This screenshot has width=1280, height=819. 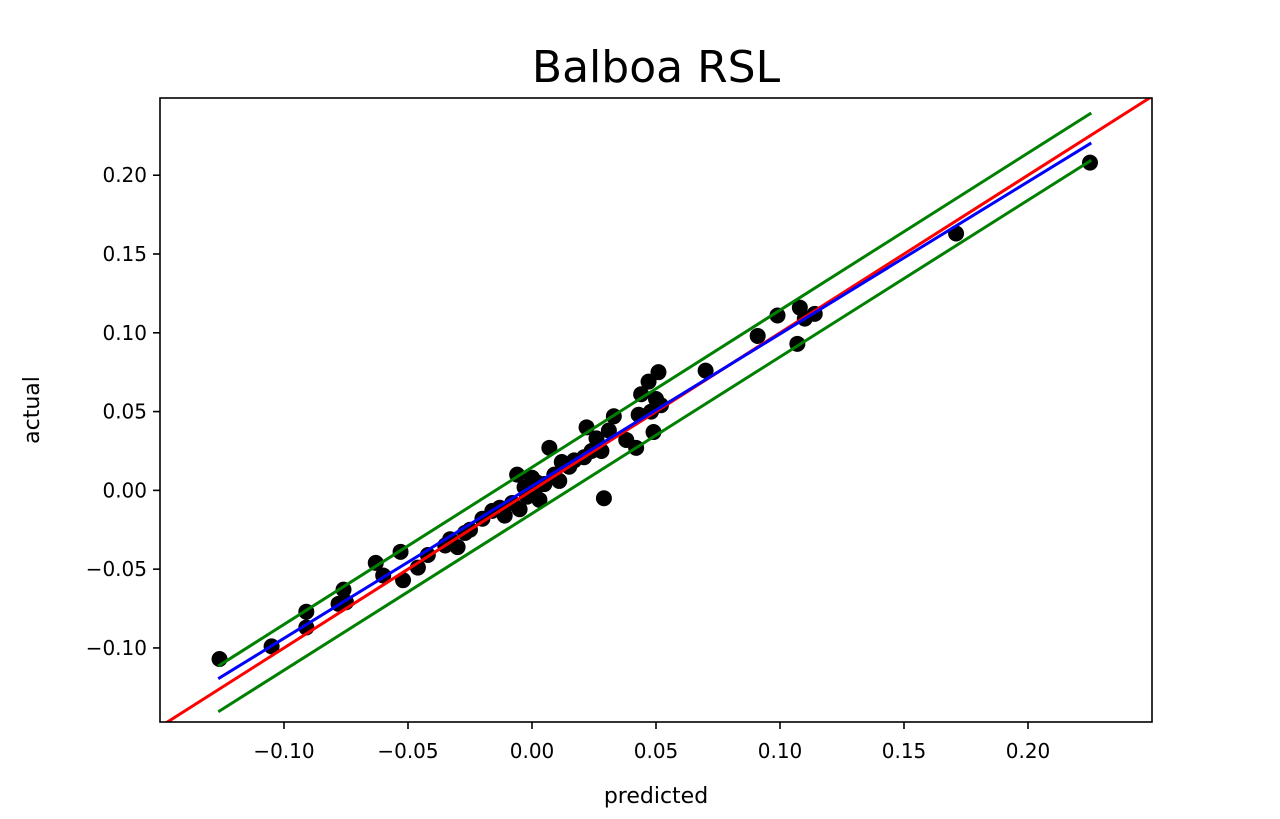 What do you see at coordinates (124, 490) in the screenshot?
I see `y-tick-label: 0.00` at bounding box center [124, 490].